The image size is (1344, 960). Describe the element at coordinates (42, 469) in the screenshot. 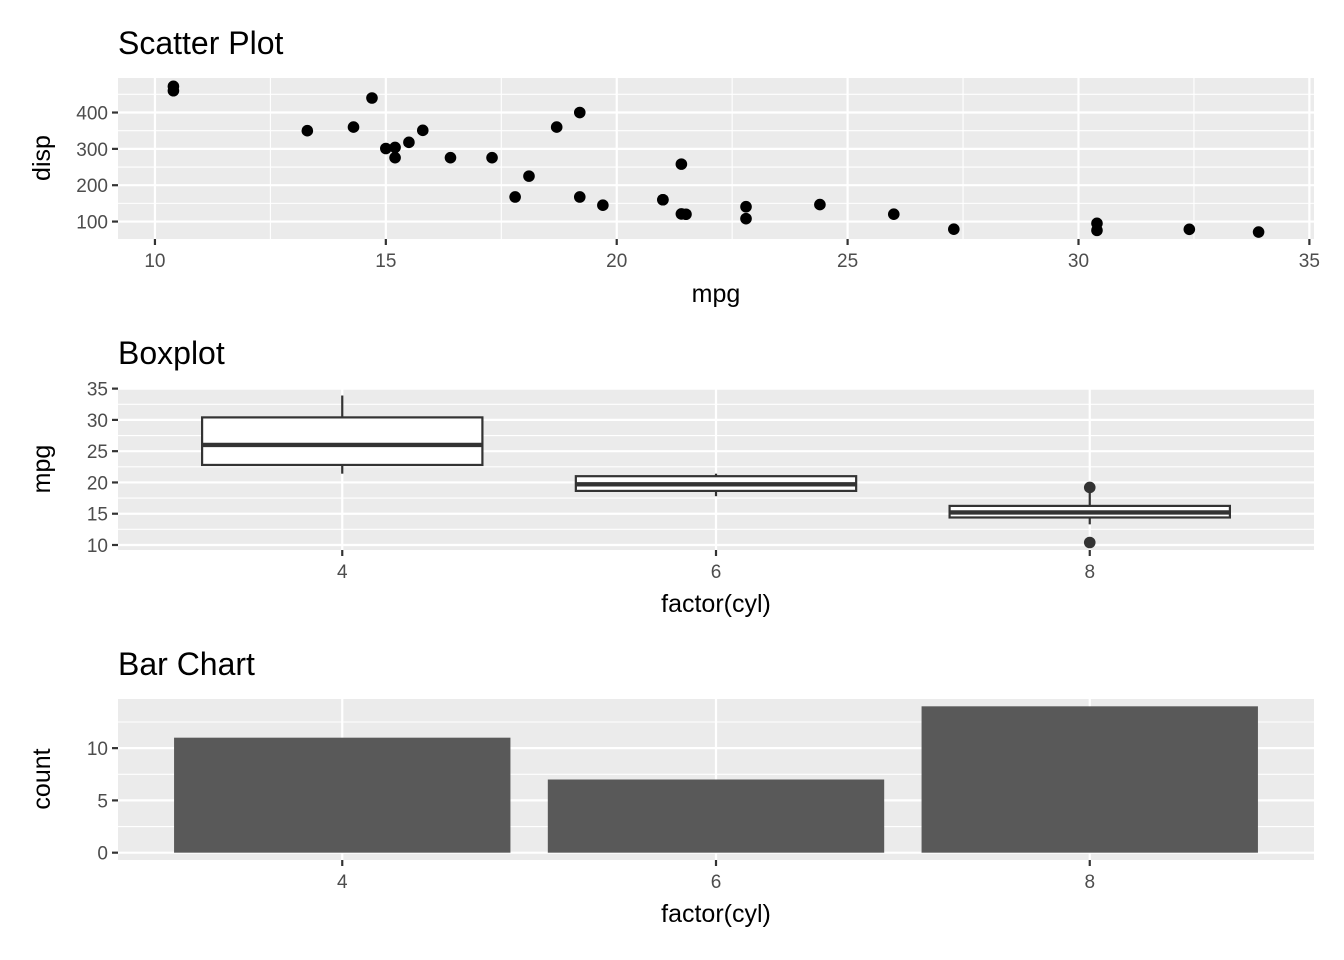

I see `boxplot-y-axis-label: mpg` at that location.